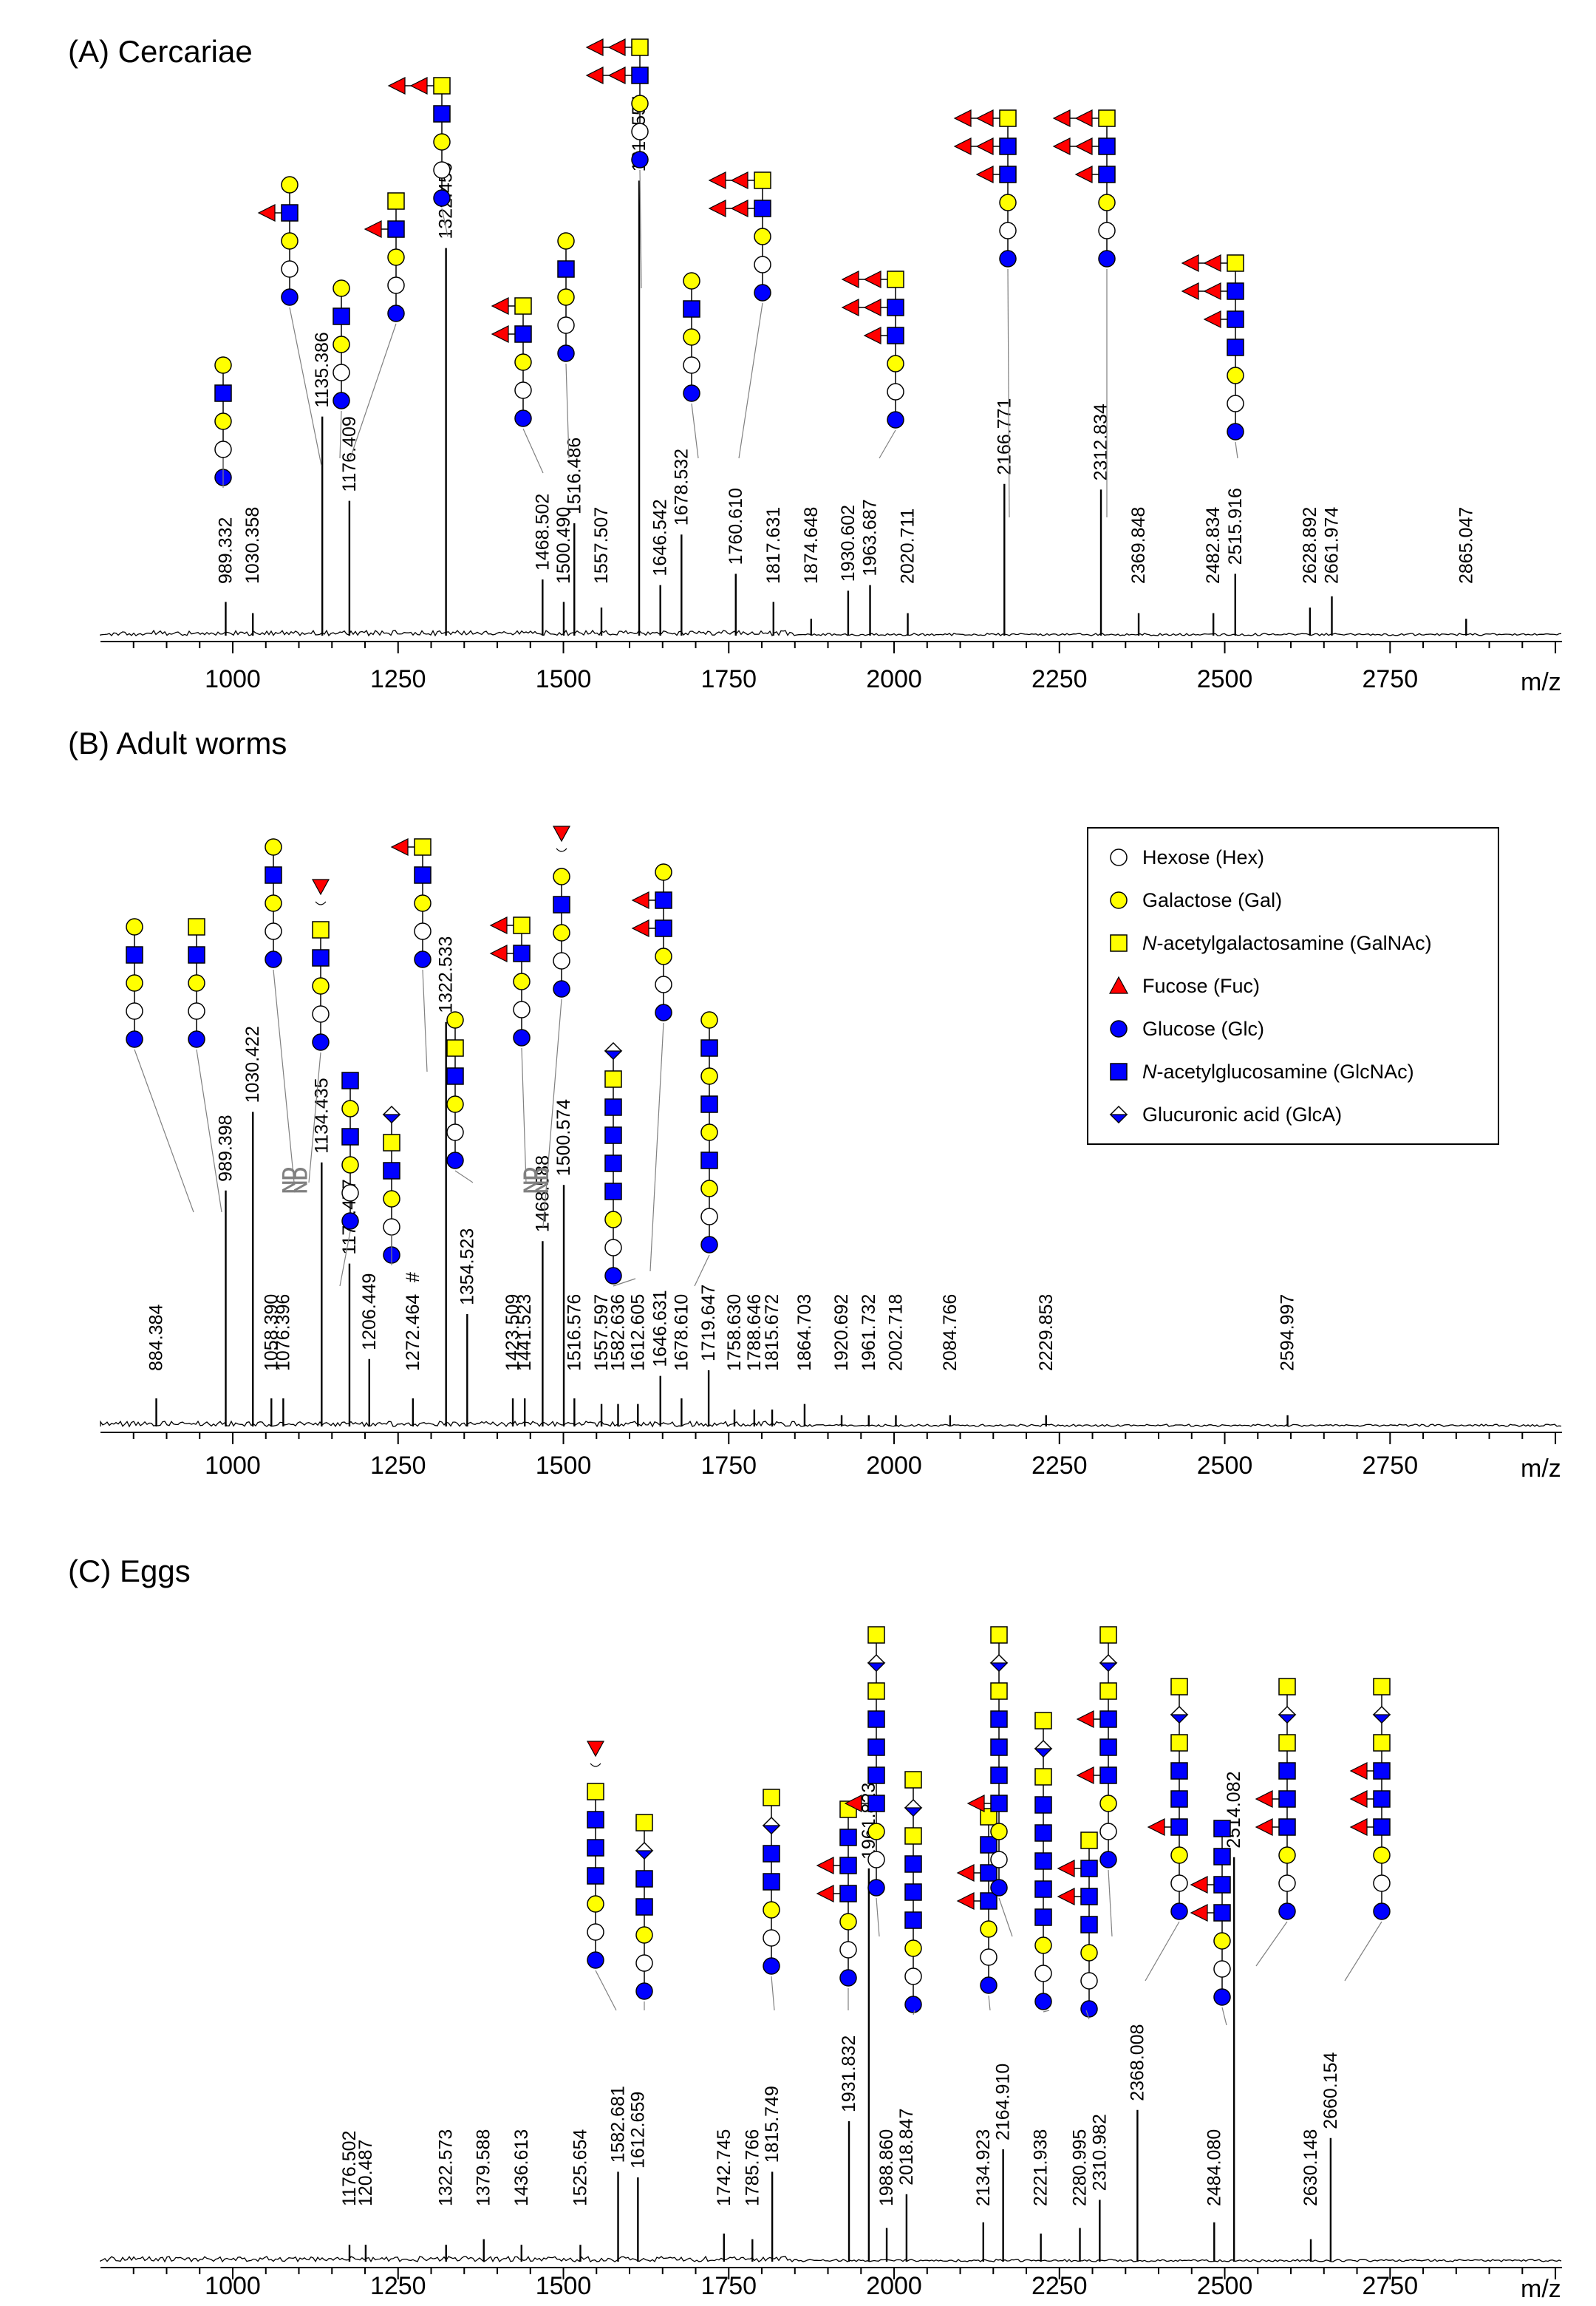 The image size is (1596, 2306). I want to click on peak-label: 2084.766, so click(950, 1332).